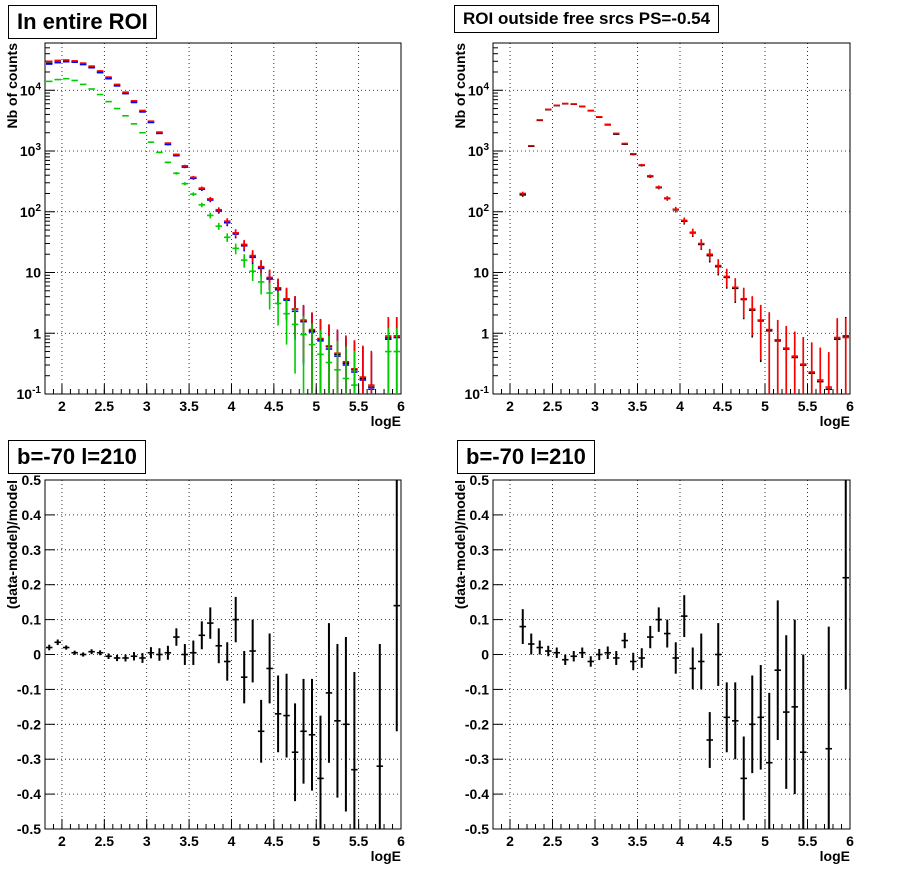 The width and height of the screenshot is (898, 875). I want to click on residual-series, so click(684, 654).